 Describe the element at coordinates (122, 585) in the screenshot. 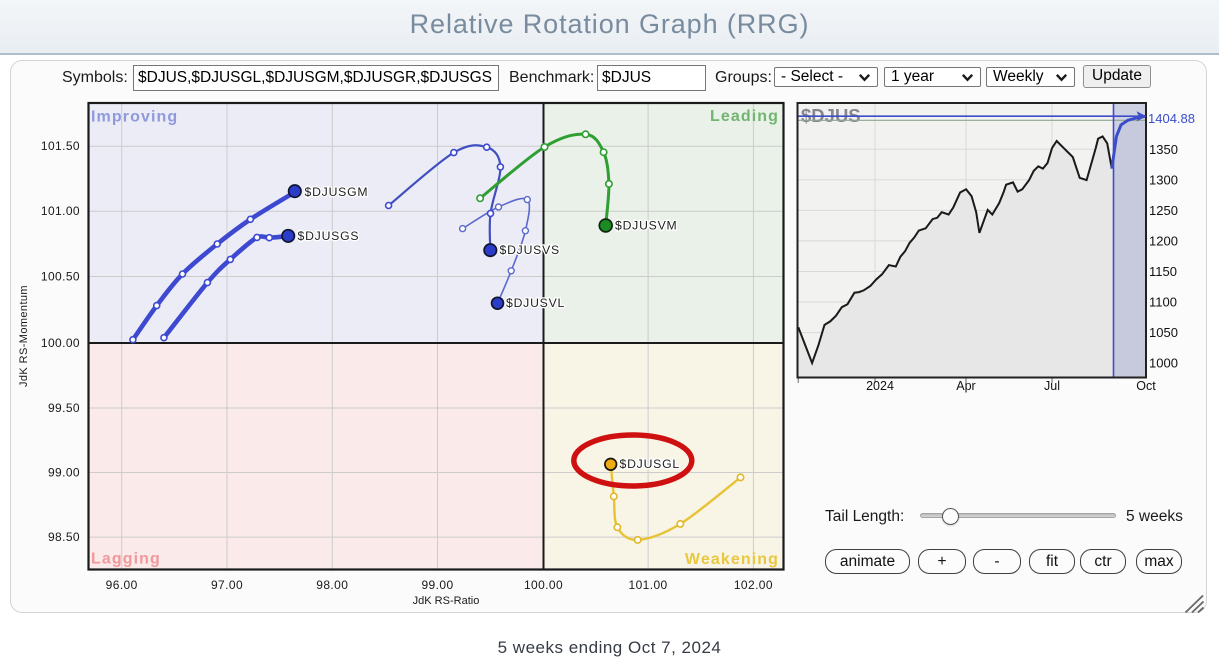

I see `svg-text: 96.00` at that location.